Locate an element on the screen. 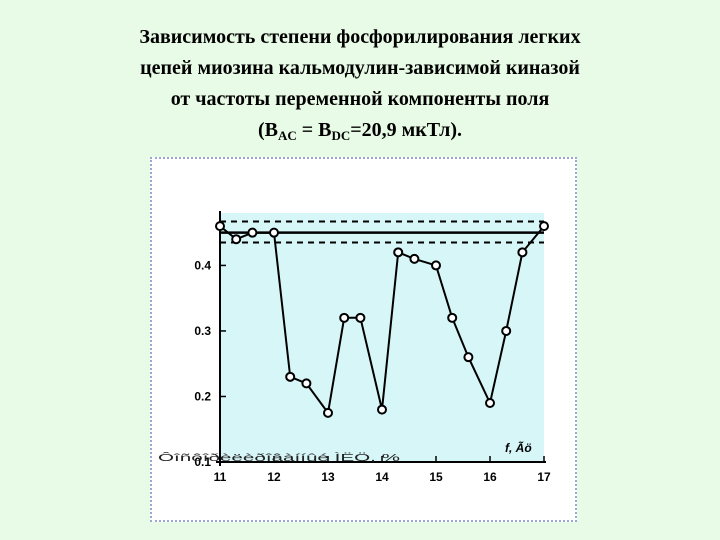 The width and height of the screenshot is (720, 540). title-line-4: (BAC = BDC=20,9 мкТл). is located at coordinates (360, 133).